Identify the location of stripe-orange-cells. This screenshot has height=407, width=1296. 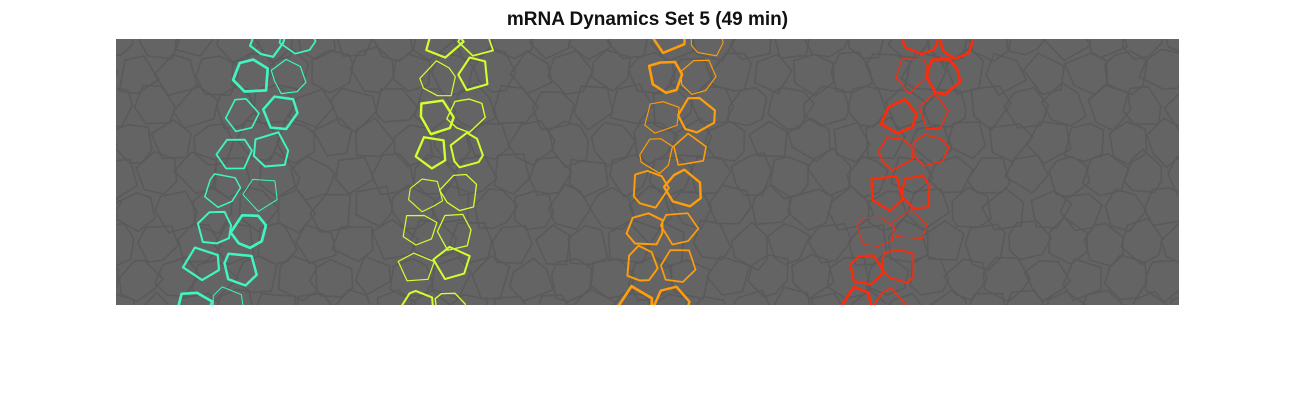
(670, 172).